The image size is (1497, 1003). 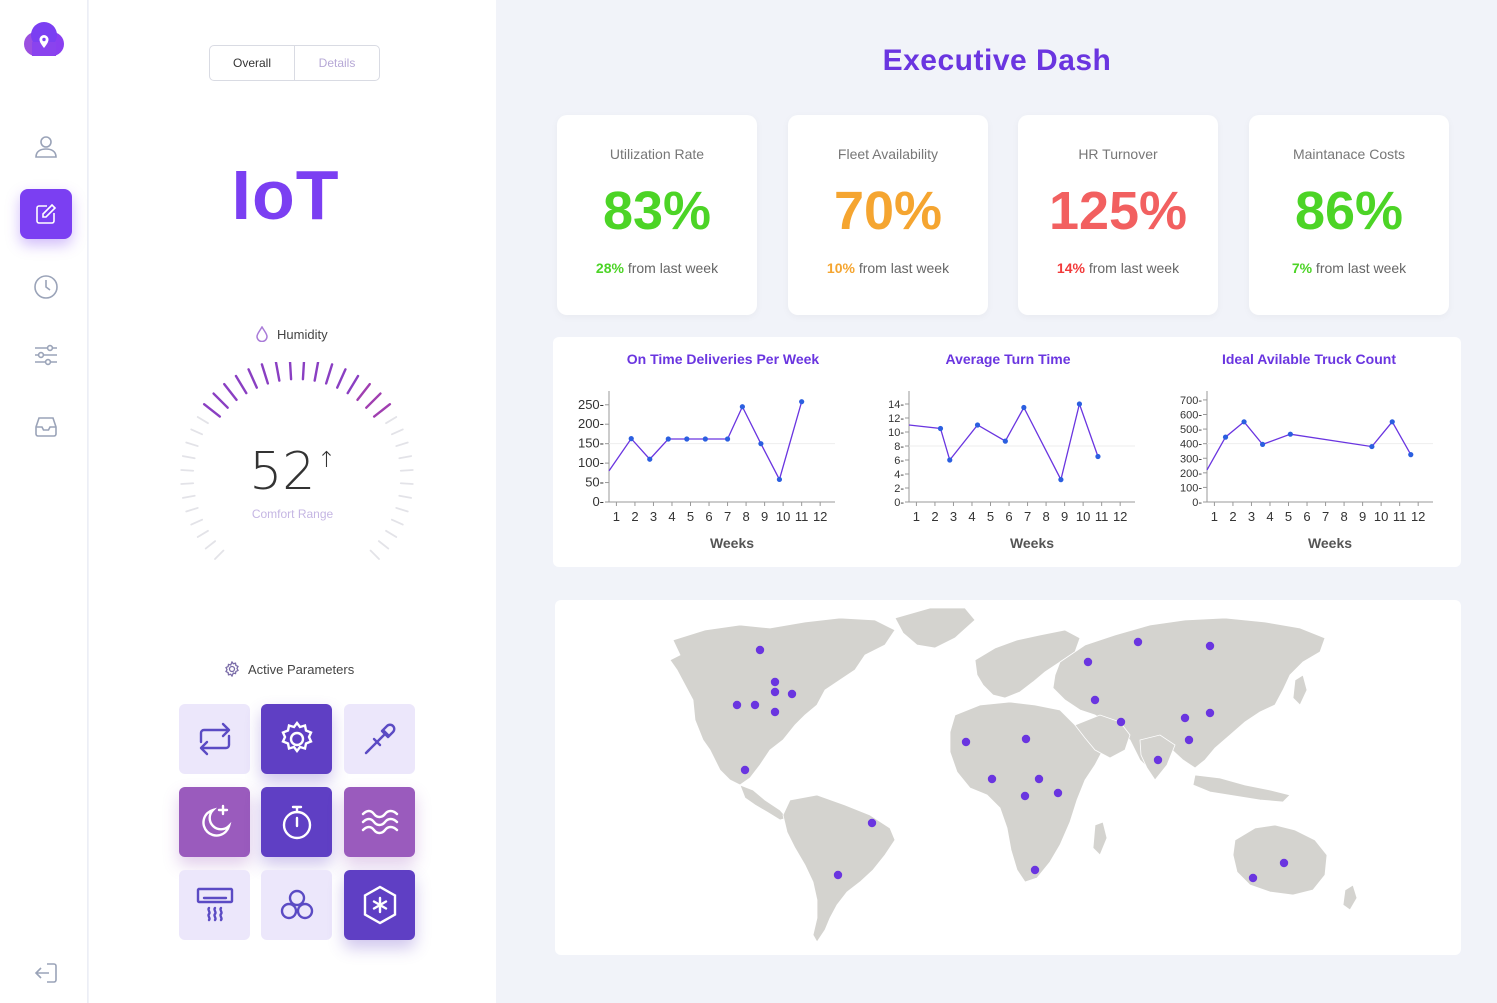 What do you see at coordinates (214, 739) in the screenshot?
I see `param-repeat-button` at bounding box center [214, 739].